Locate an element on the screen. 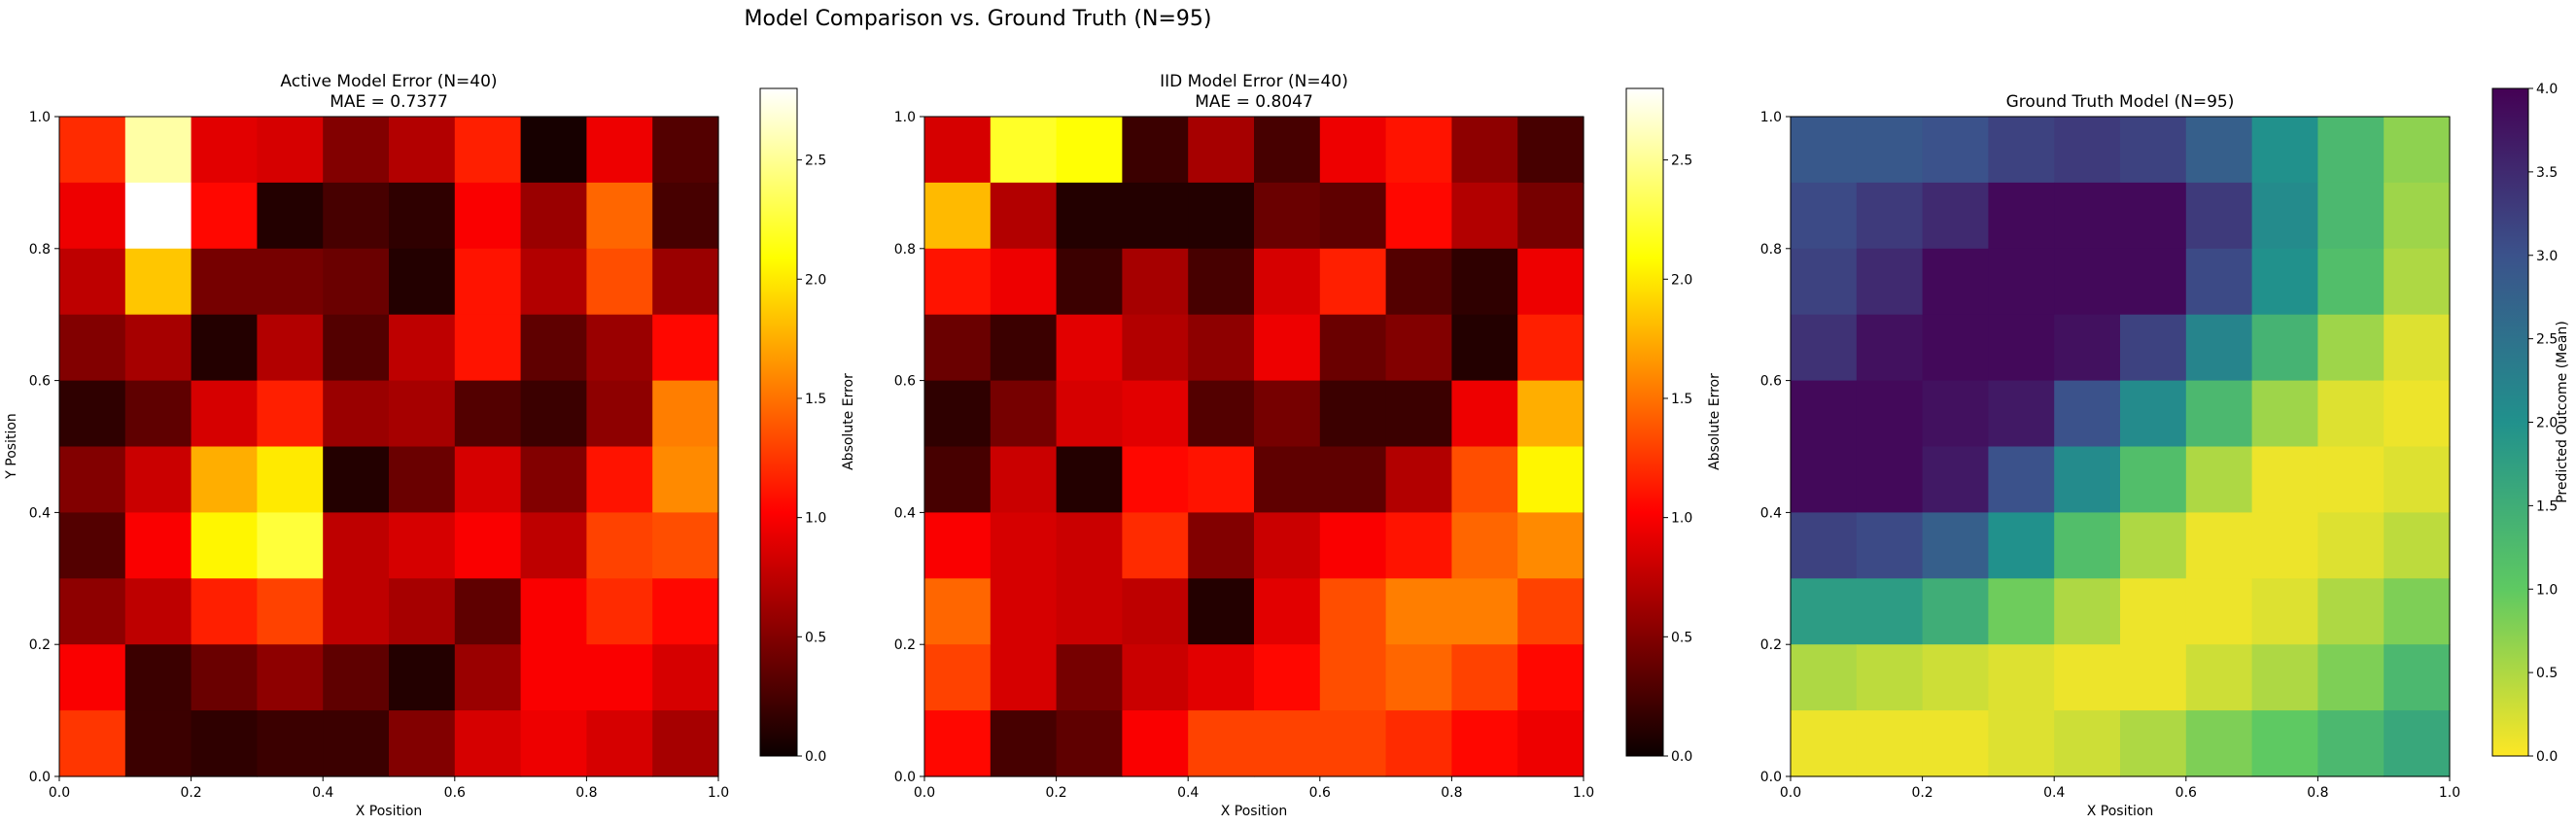 This screenshot has width=2576, height=825. panel-title: Active Model Error (N=40) is located at coordinates (388, 81).